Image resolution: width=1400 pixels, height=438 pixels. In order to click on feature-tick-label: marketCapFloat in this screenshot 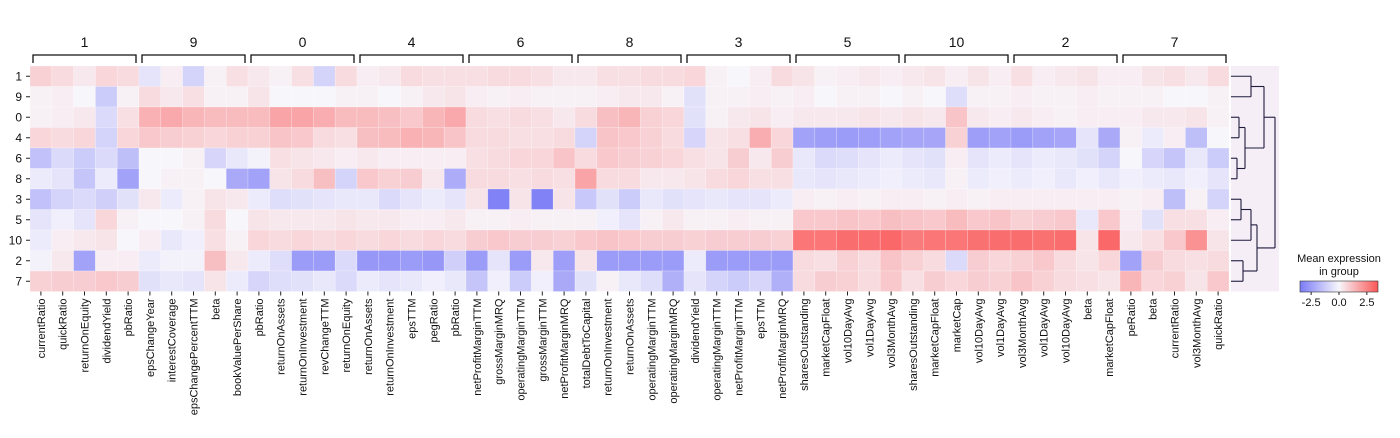, I will do `click(827, 338)`.